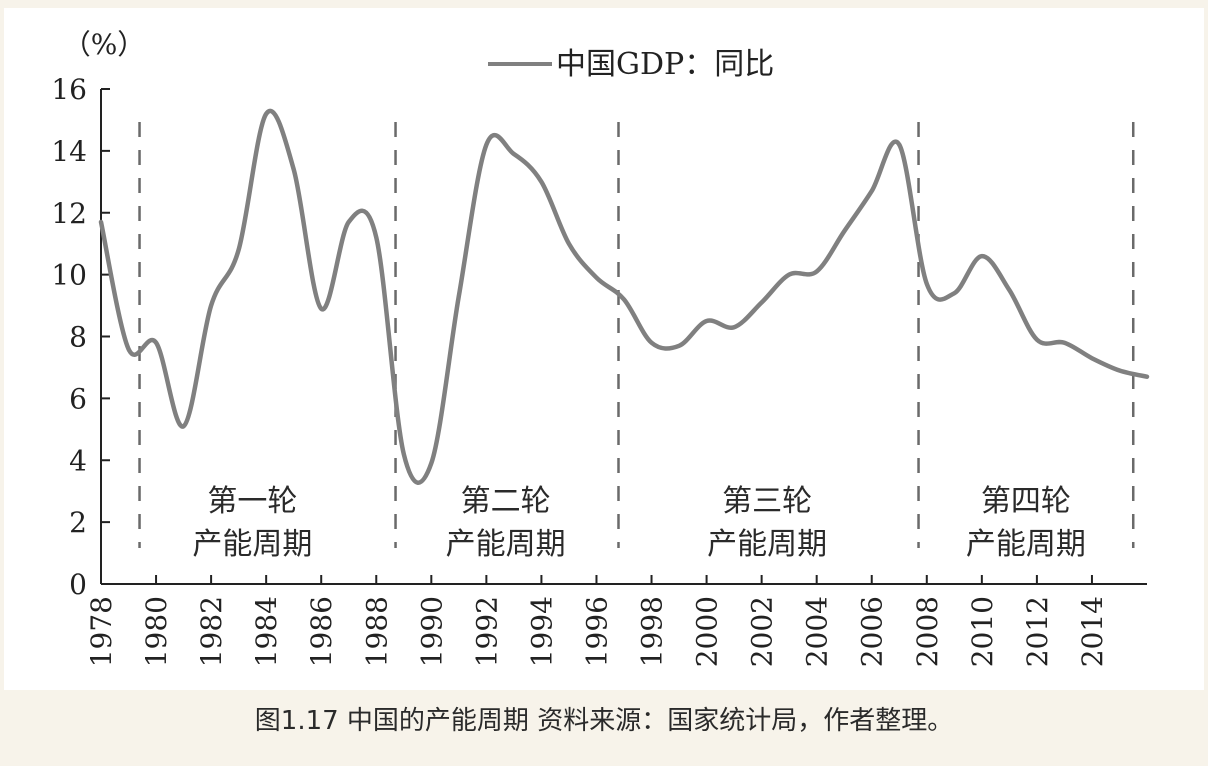 This screenshot has height=766, width=1208. I want to click on y-tick-label: 16, so click(69, 89).